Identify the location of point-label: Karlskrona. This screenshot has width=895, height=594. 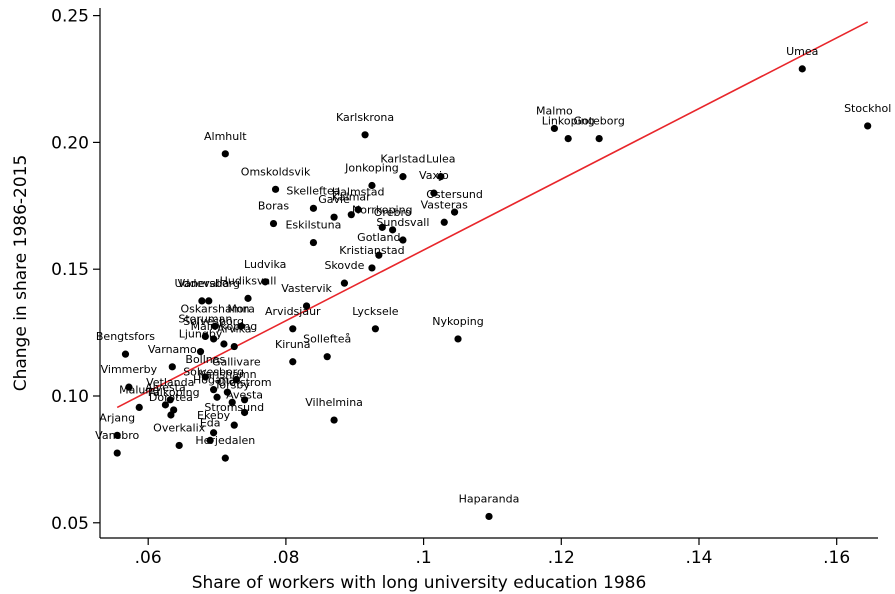
(365, 117).